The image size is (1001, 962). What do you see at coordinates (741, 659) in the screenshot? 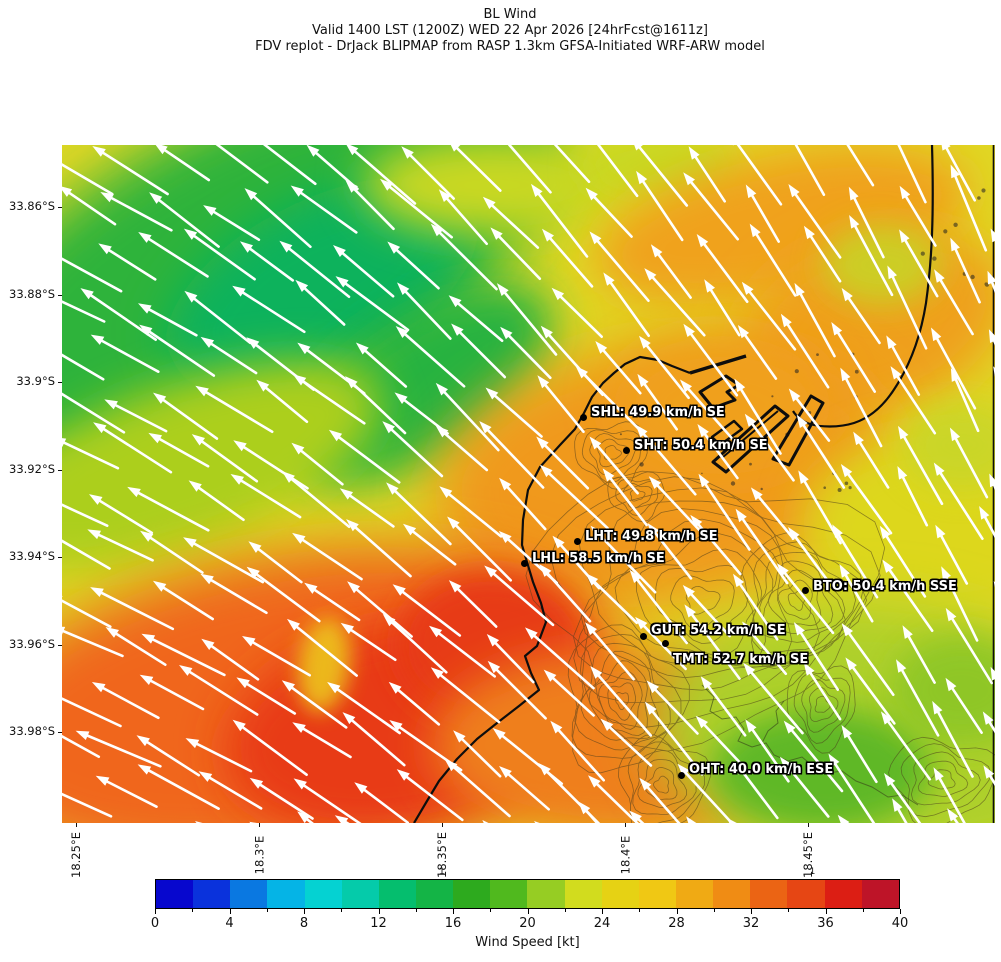
I see `station-label-tmt: TMT: 52.7 km/h SE` at bounding box center [741, 659].